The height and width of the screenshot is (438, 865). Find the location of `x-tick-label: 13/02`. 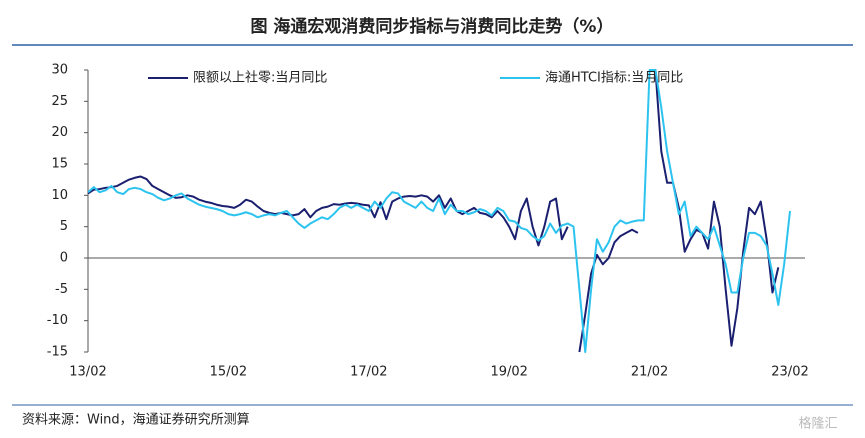

x-tick-label: 13/02 is located at coordinates (87, 372).